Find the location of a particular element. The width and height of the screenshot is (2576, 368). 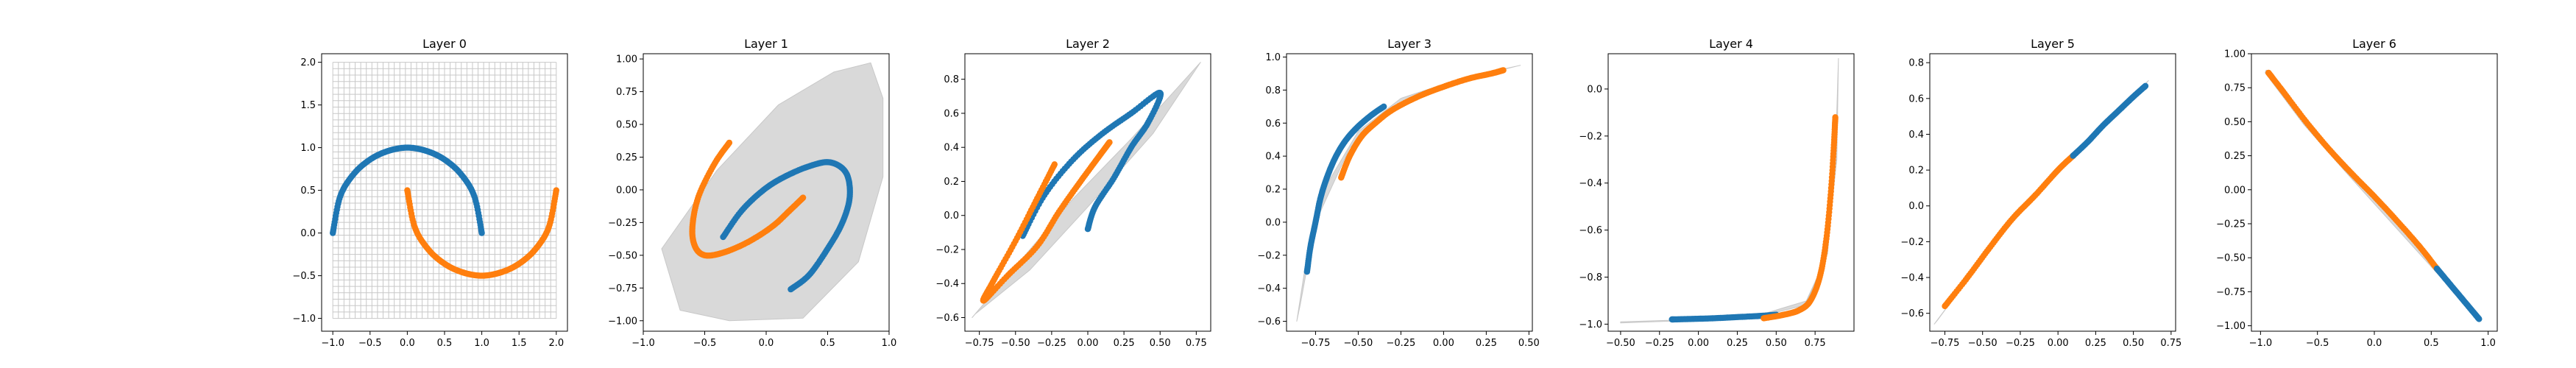

chart-title: Layer 2 is located at coordinates (1088, 44).